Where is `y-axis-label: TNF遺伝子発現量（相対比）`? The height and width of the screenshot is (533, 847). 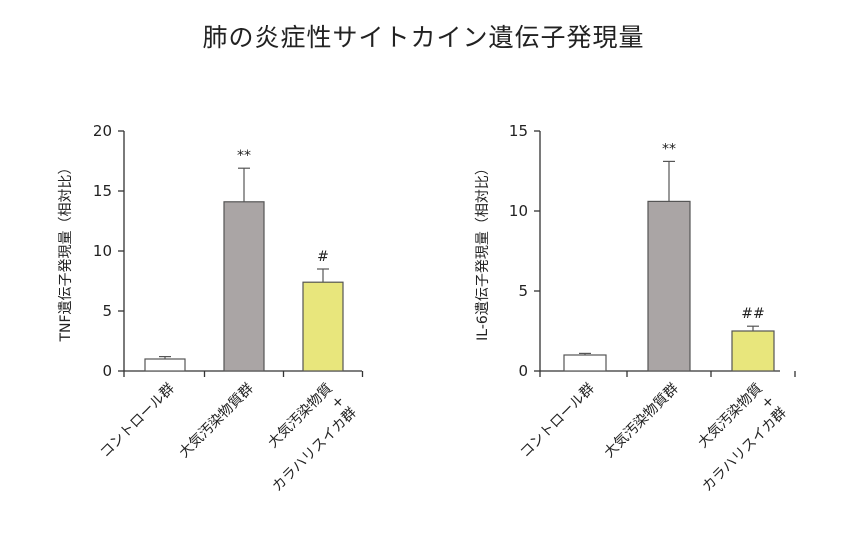 y-axis-label: TNF遺伝子発現量（相対比） is located at coordinates (66, 251).